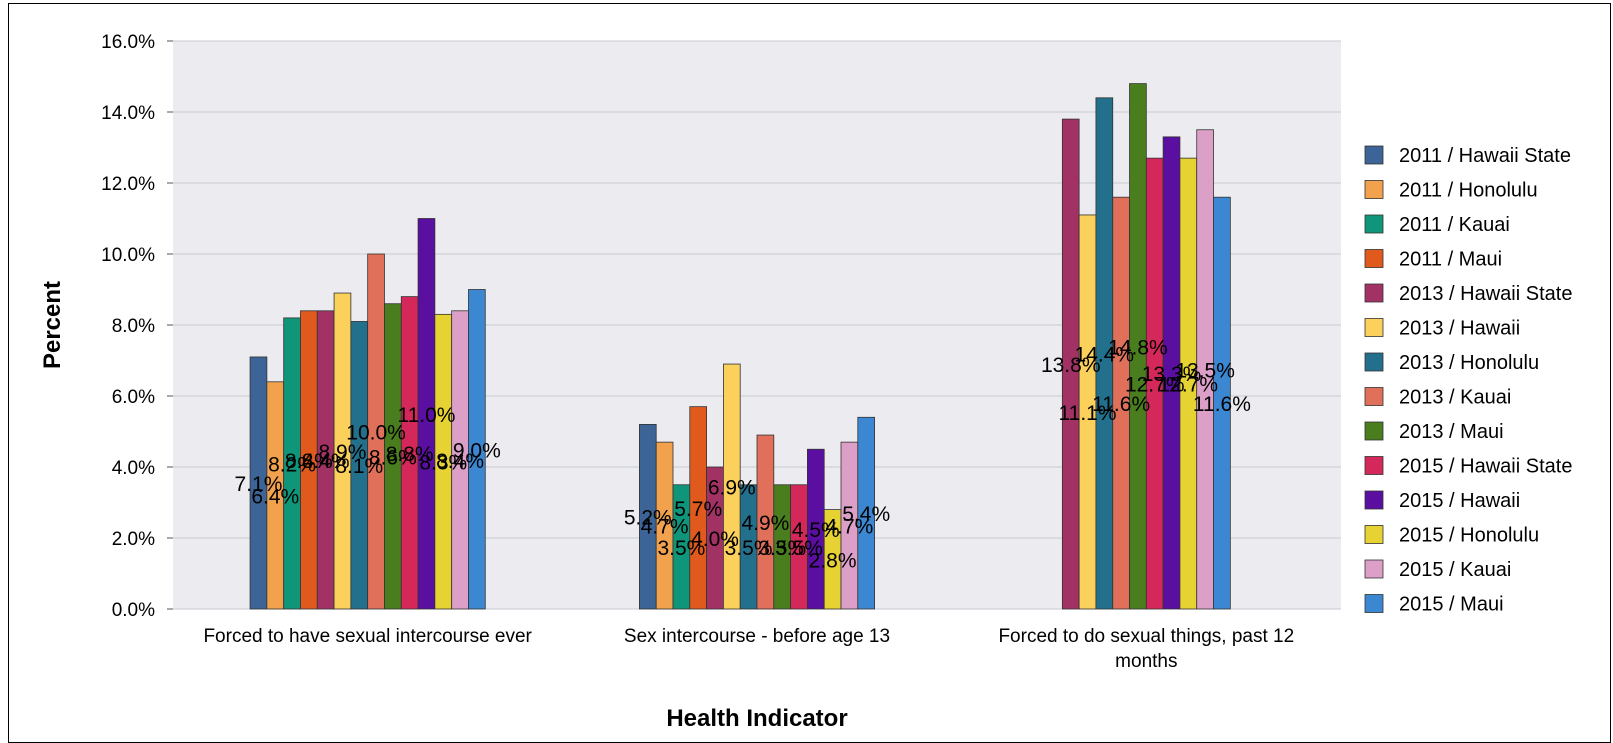 This screenshot has width=1613, height=743. I want to click on x-category-label: months, so click(1146, 661).